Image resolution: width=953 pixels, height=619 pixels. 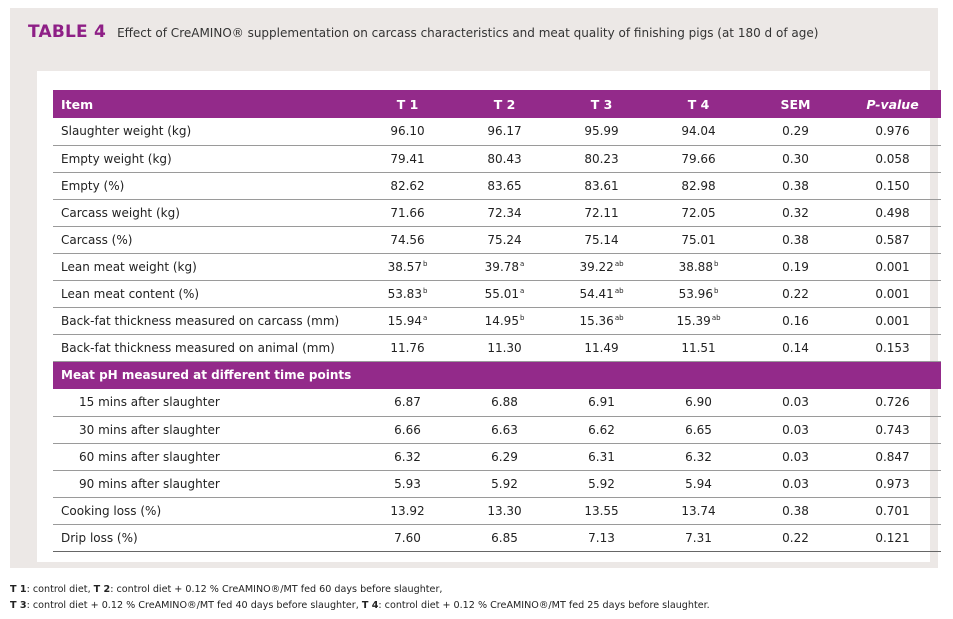 I want to click on cell-value: 0.38, so click(x=795, y=510).